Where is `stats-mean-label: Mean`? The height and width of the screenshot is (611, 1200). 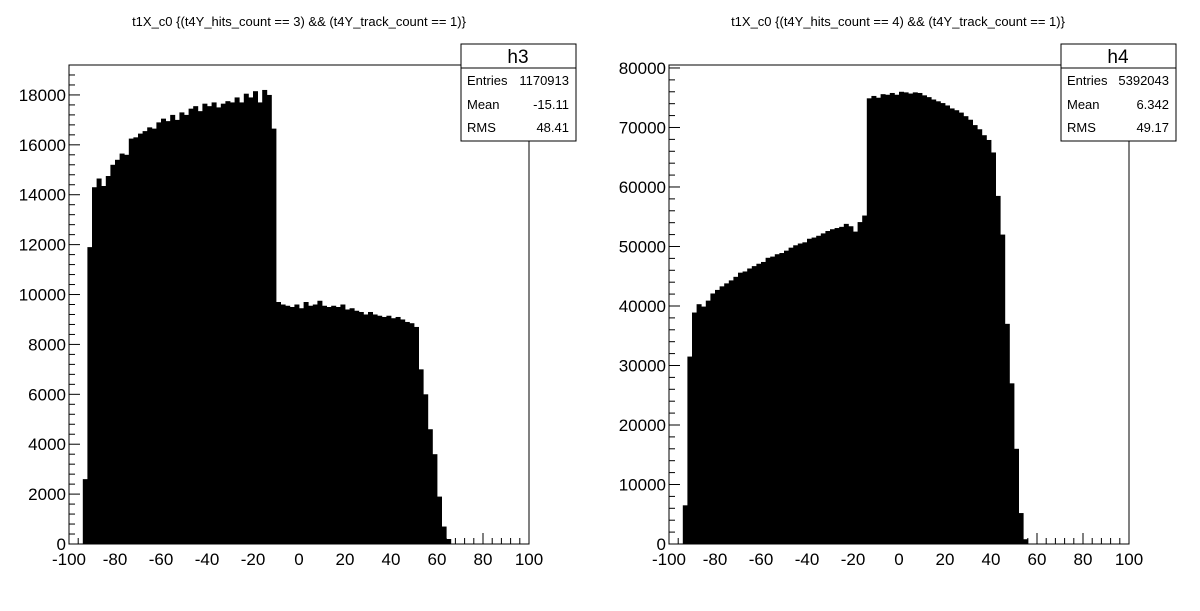 stats-mean-label: Mean is located at coordinates (1083, 104).